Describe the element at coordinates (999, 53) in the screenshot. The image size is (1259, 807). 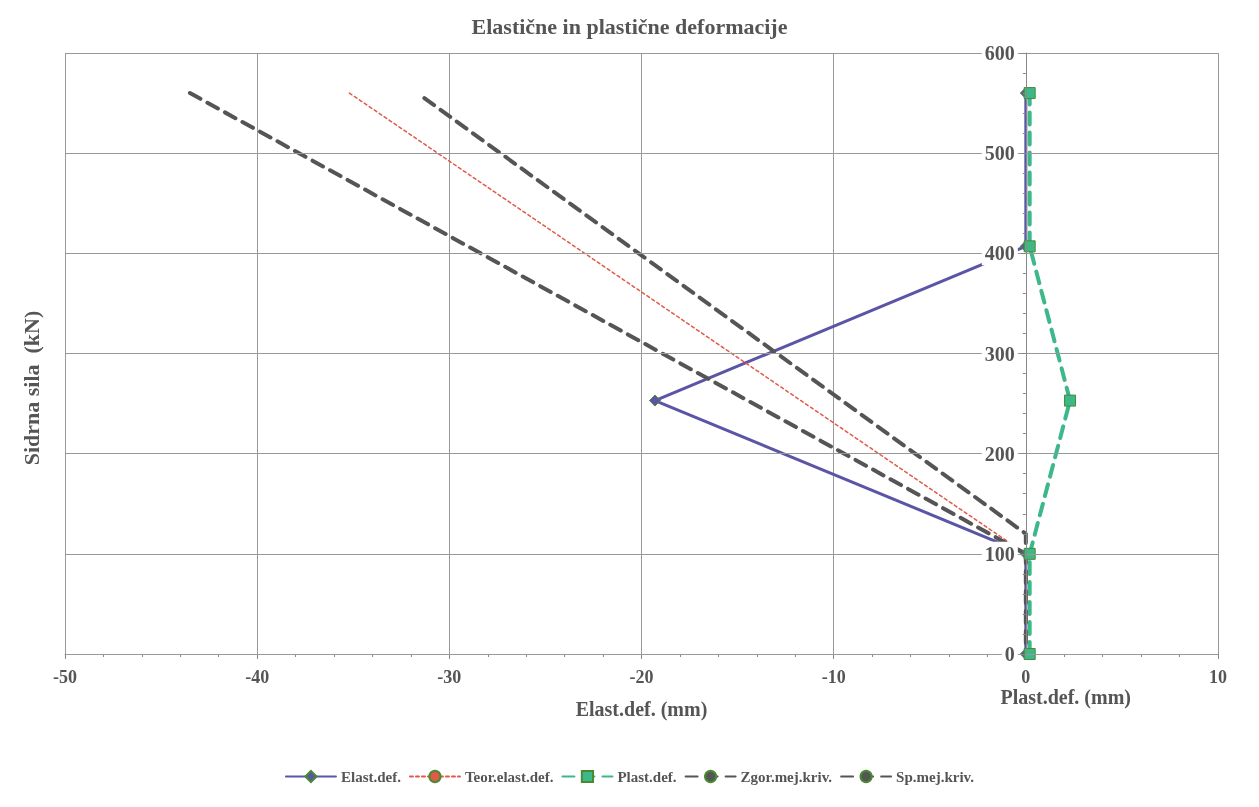
I see `y-tick-label: 600` at that location.